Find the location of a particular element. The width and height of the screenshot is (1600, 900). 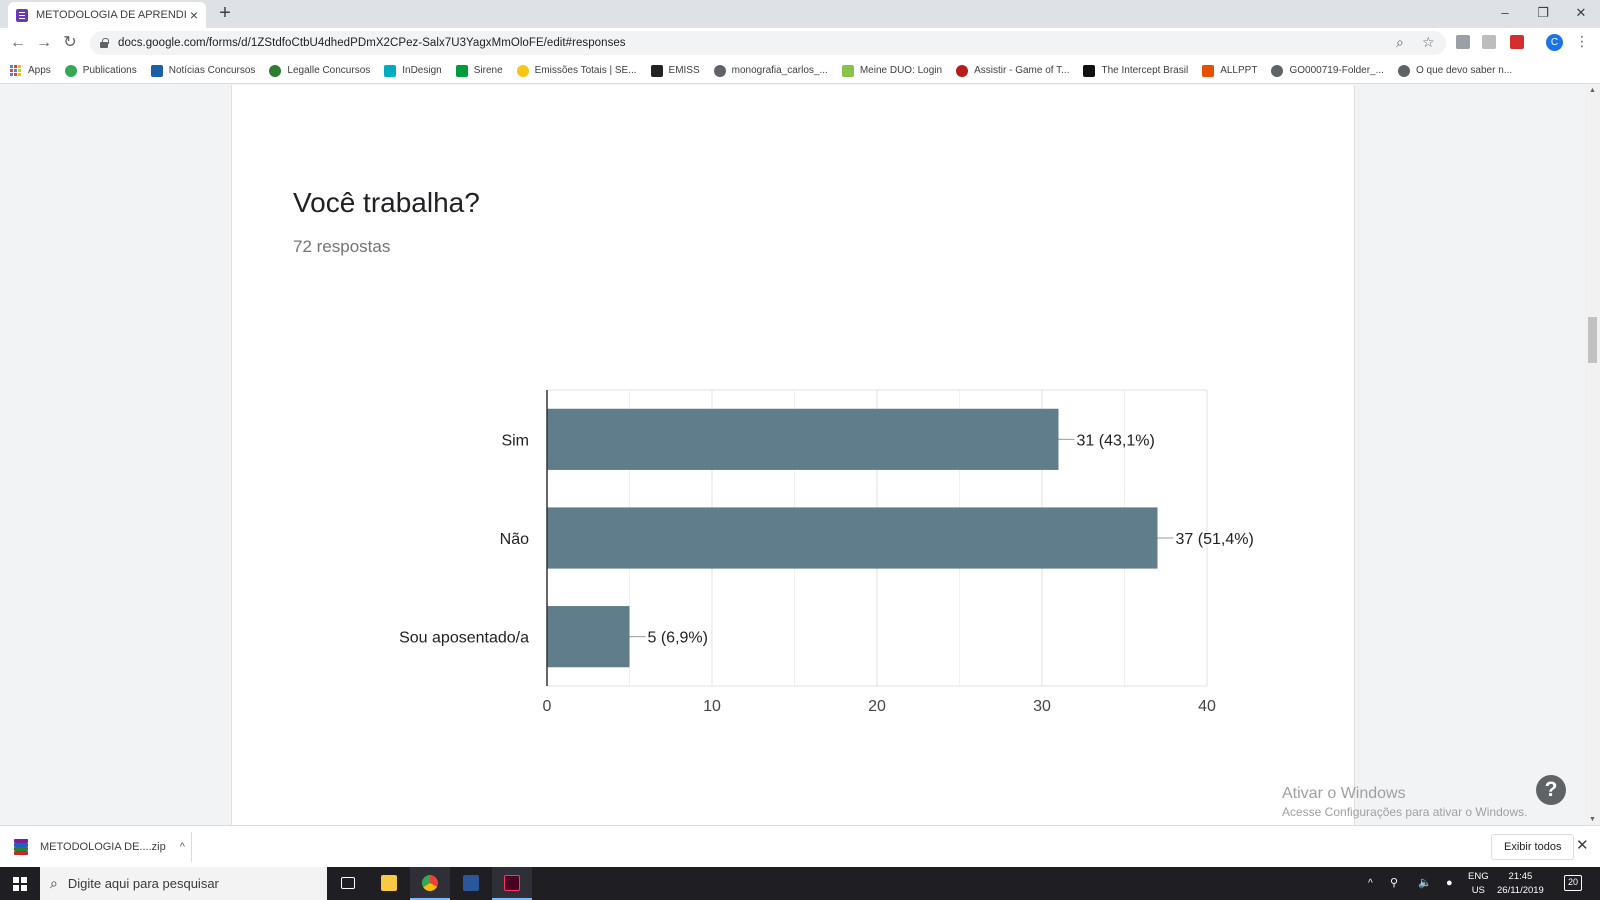

bookmark-legalle: Legalle Concursos is located at coordinates (319, 70).